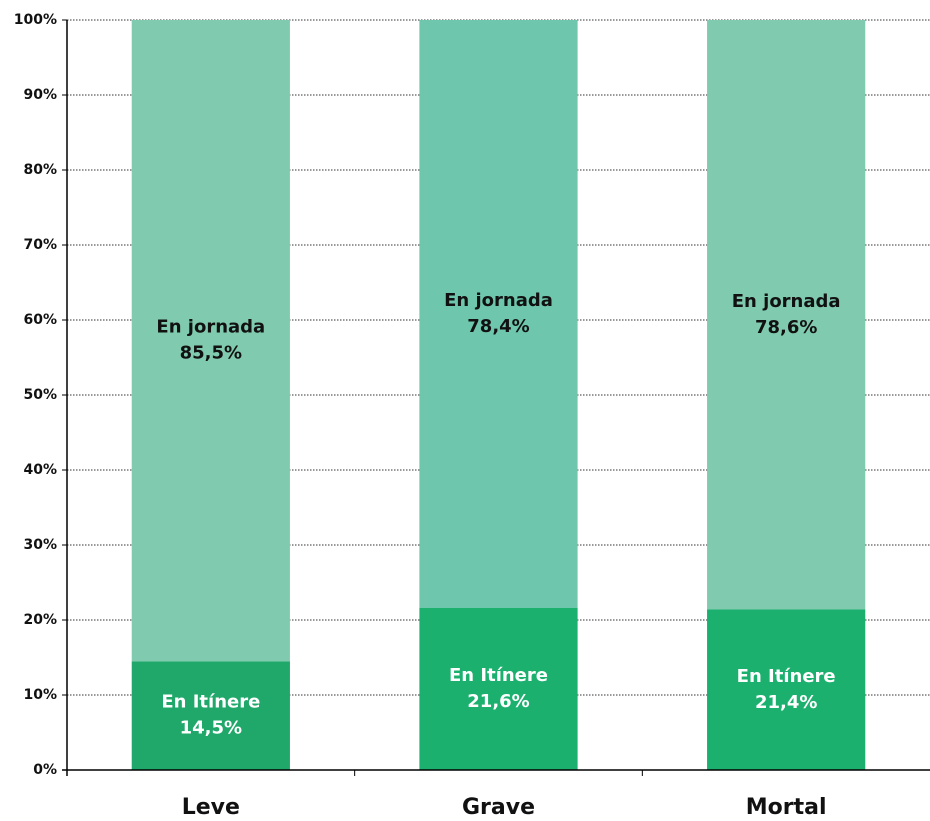 This screenshot has width=930, height=821. Describe the element at coordinates (498, 807) in the screenshot. I see `x-tick-label: Grave` at that location.